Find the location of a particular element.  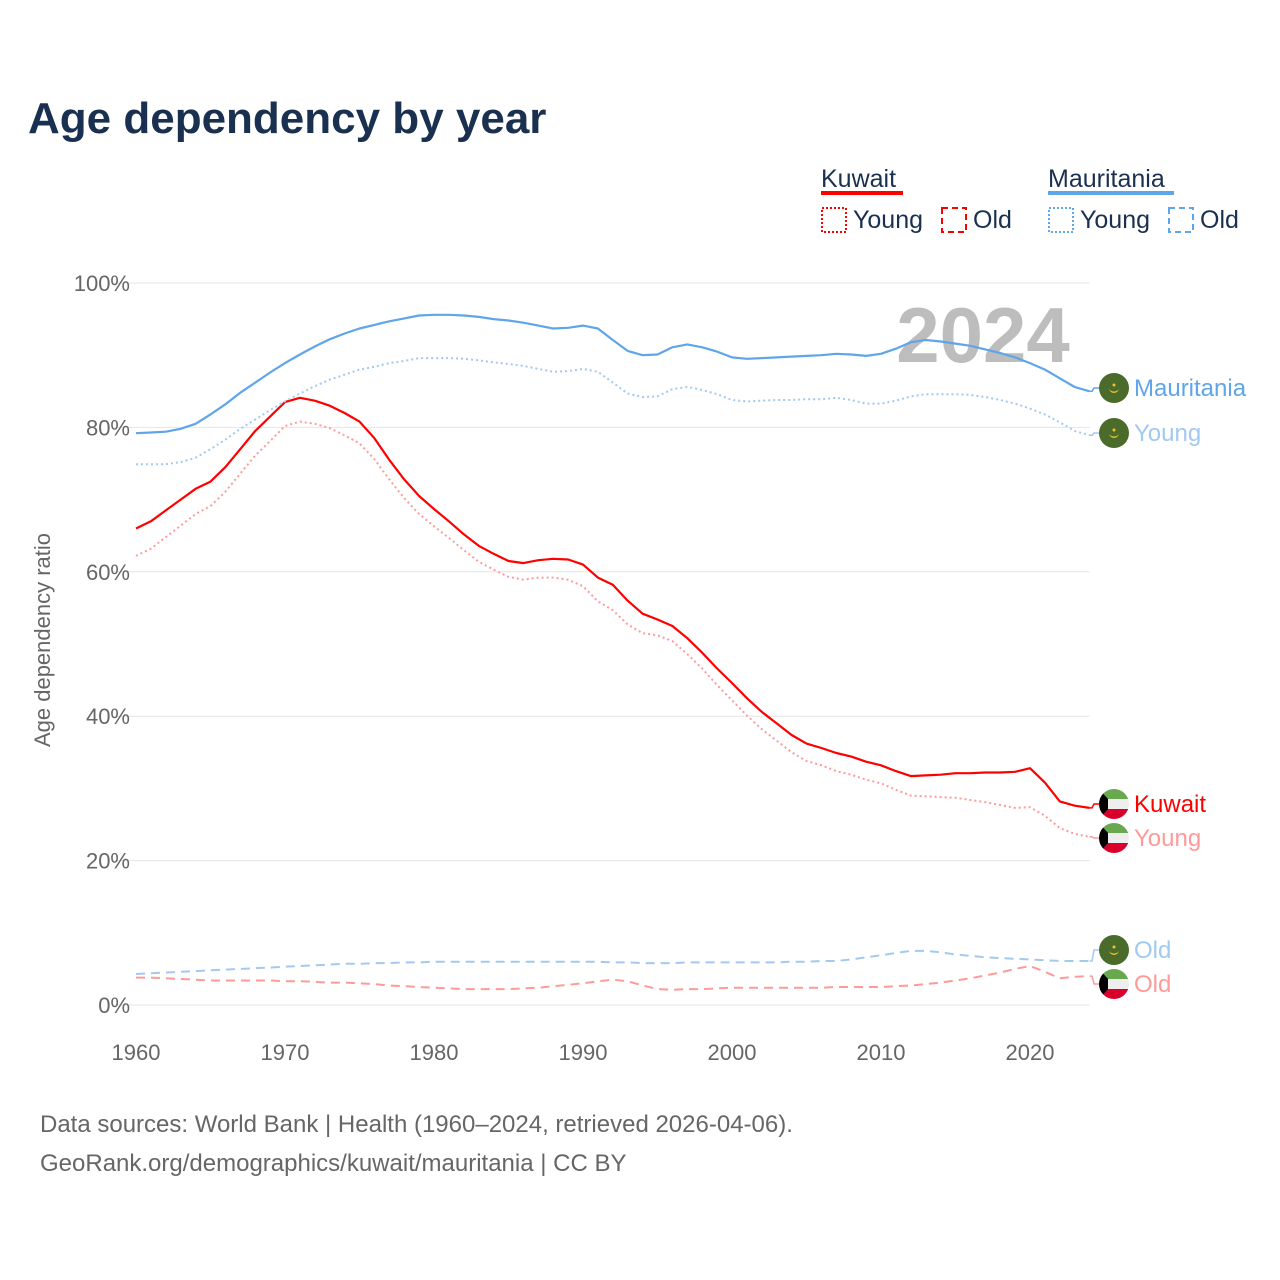

series-line-mauritania-young is located at coordinates (613, 411).